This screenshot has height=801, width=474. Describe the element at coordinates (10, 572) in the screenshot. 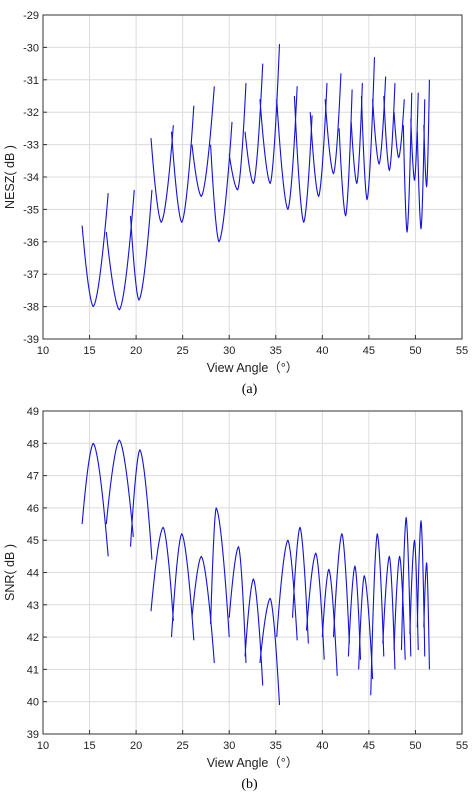

I see `y-axis-label: SNR( dB )` at that location.